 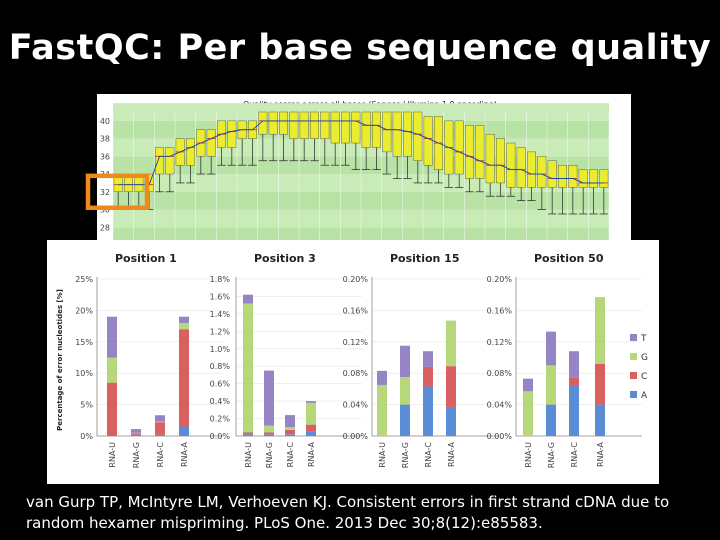 What do you see at coordinates (569, 258) in the screenshot?
I see `panel-title: Position 50` at bounding box center [569, 258].